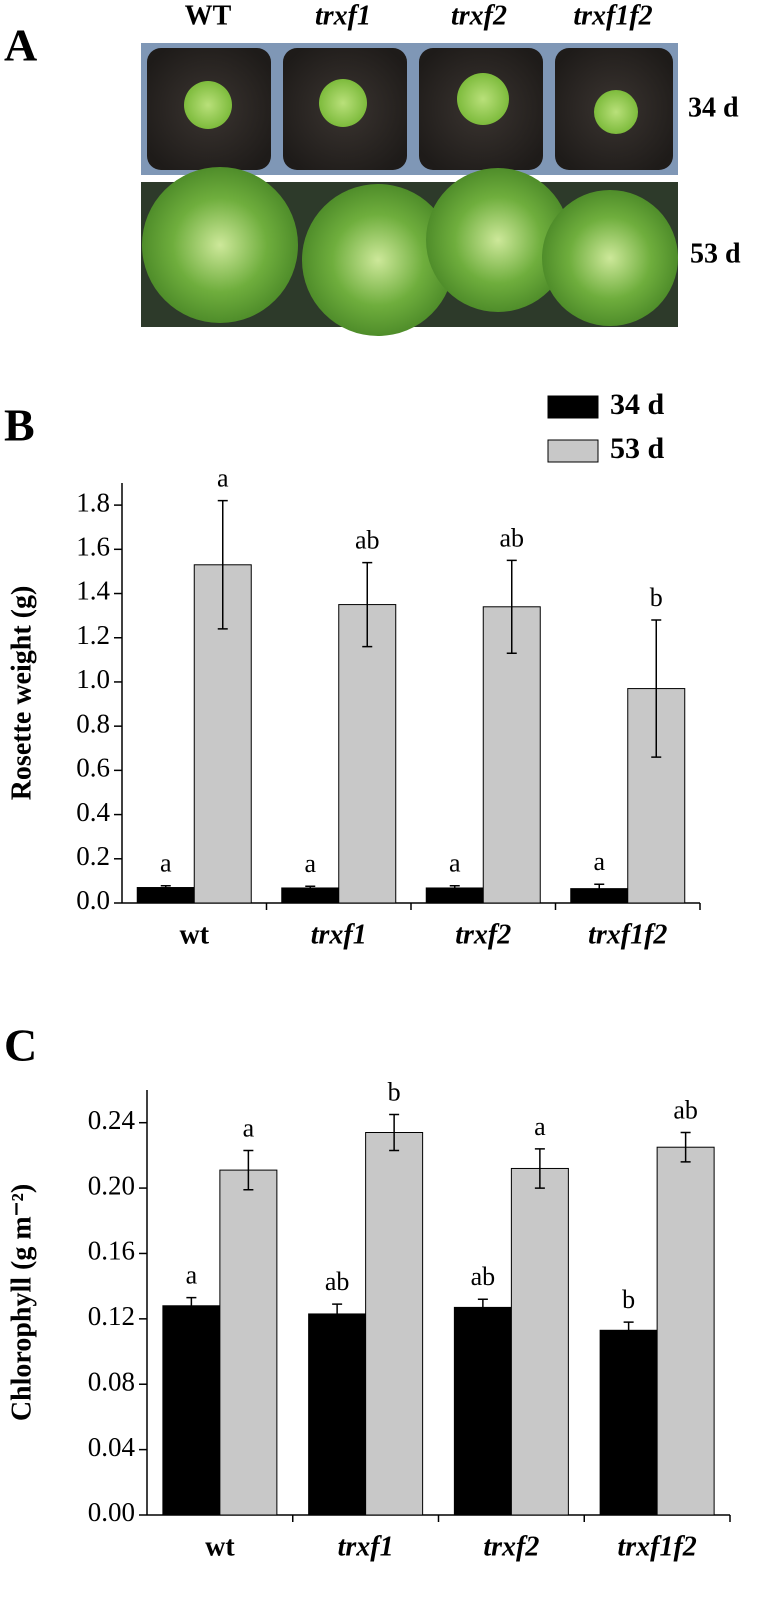 The width and height of the screenshot is (781, 1612). Describe the element at coordinates (93, 812) in the screenshot. I see `y-tick-label: 0.4` at that location.